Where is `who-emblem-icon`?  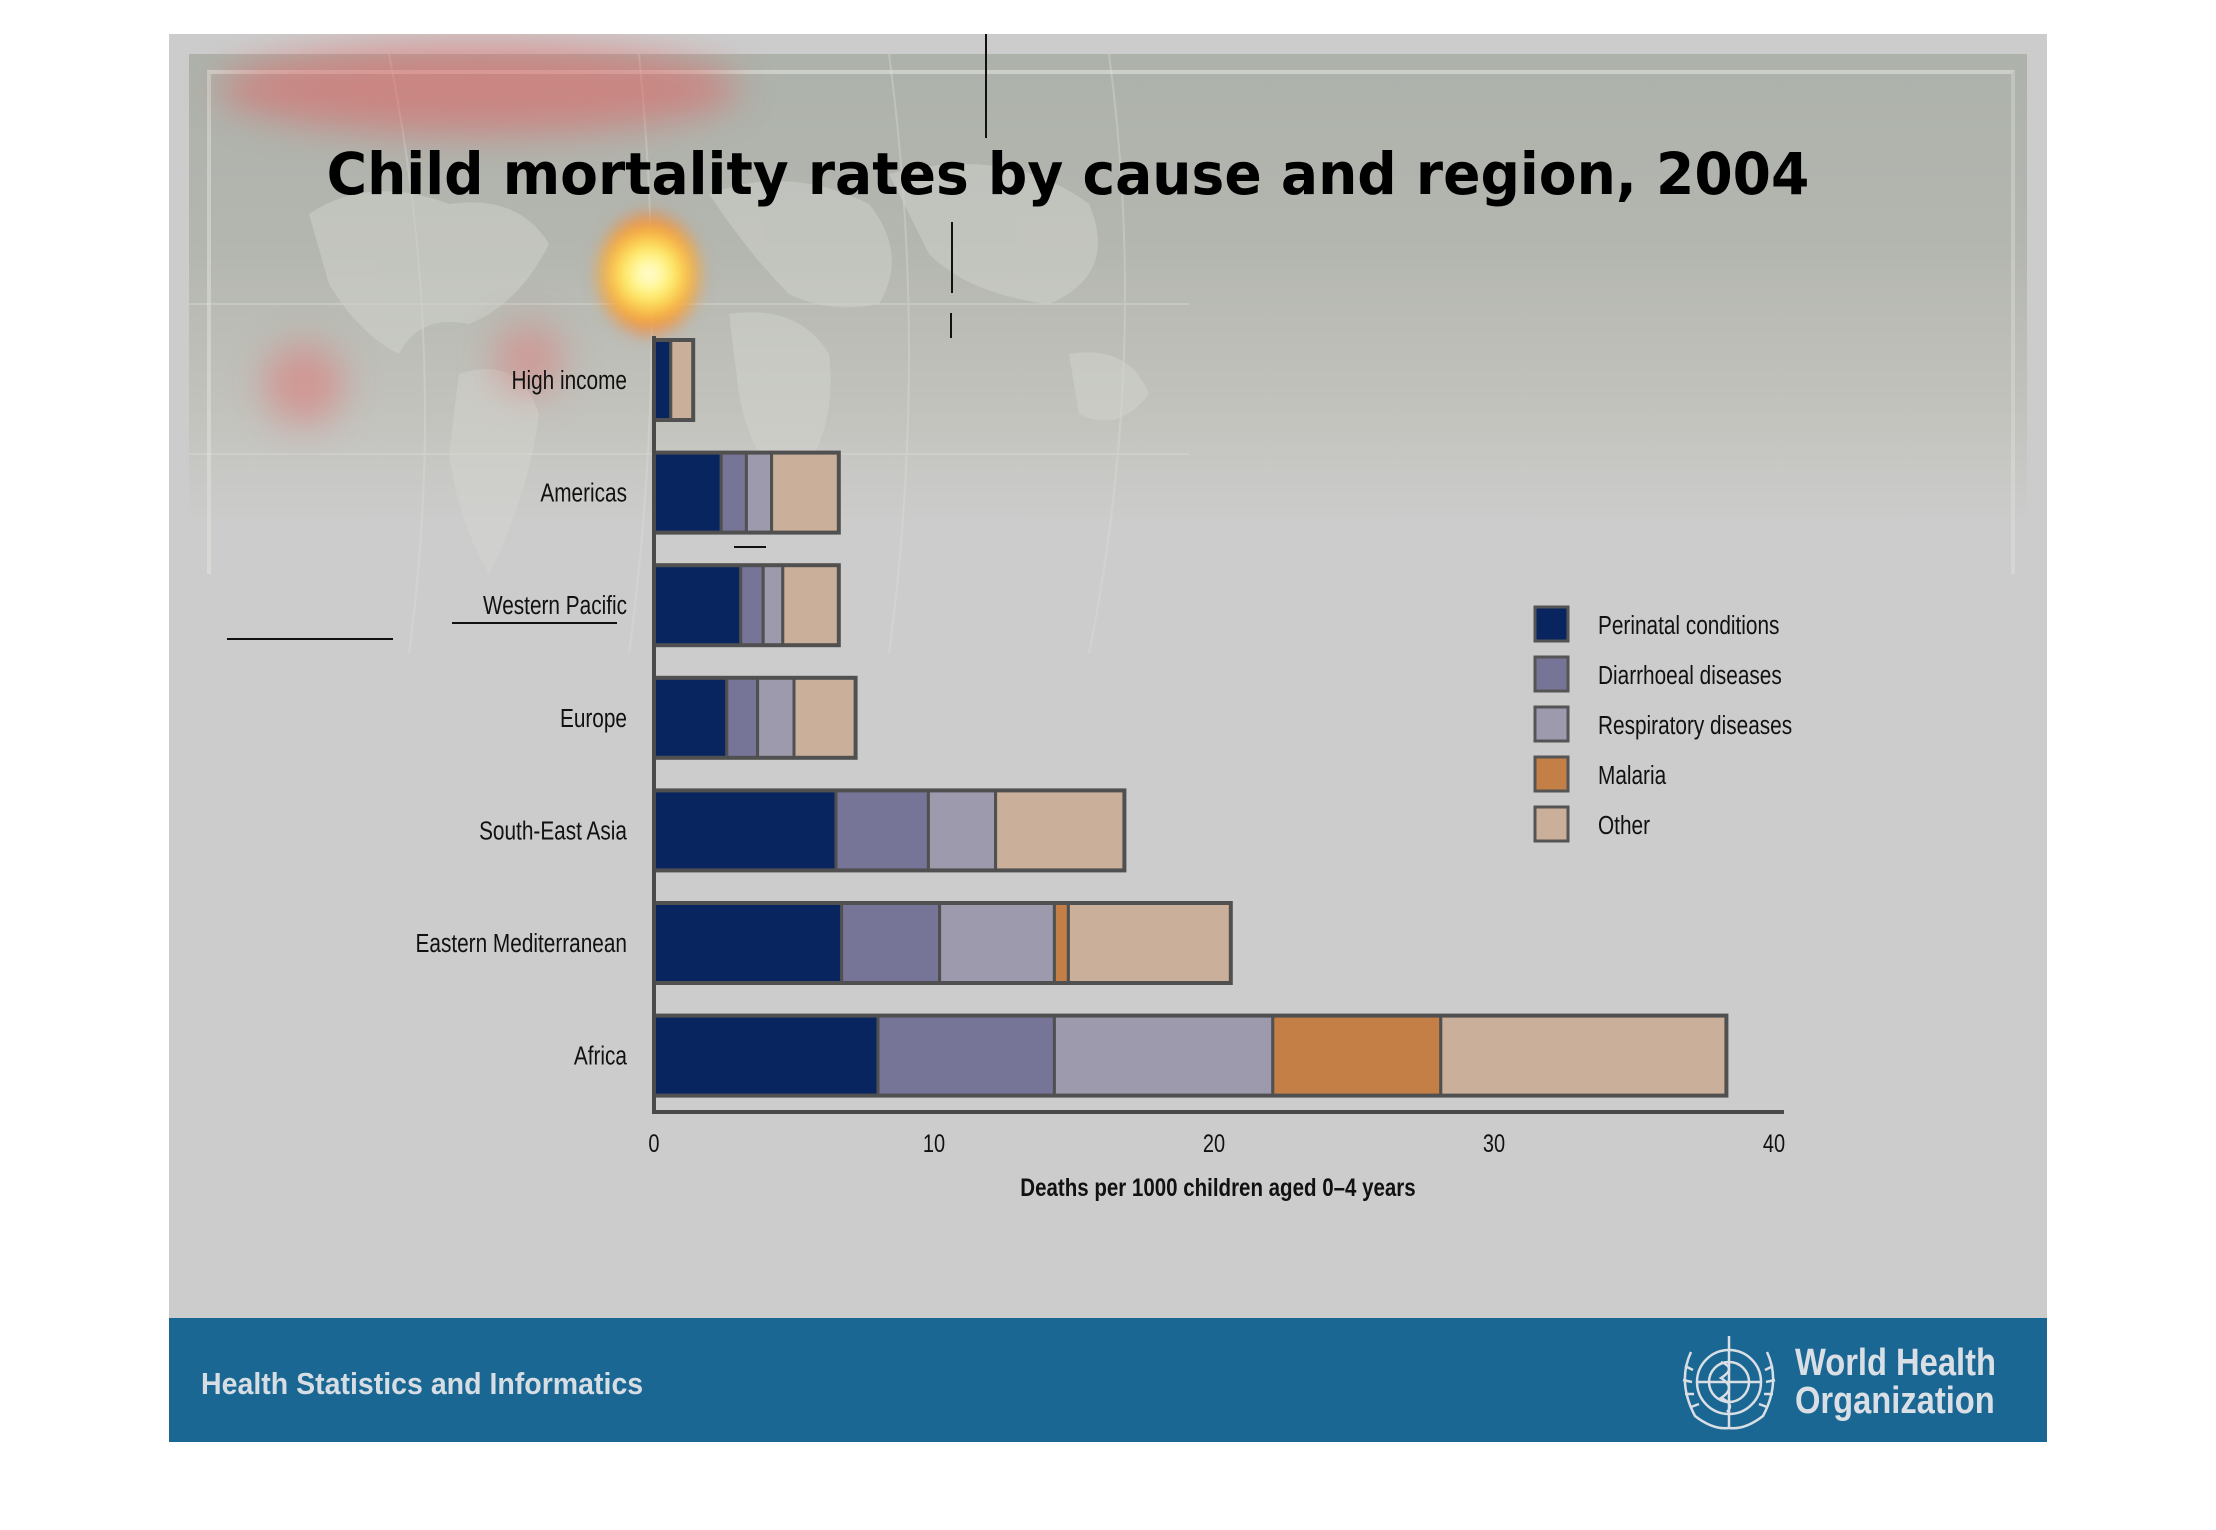
who-emblem-icon is located at coordinates (1729, 1383).